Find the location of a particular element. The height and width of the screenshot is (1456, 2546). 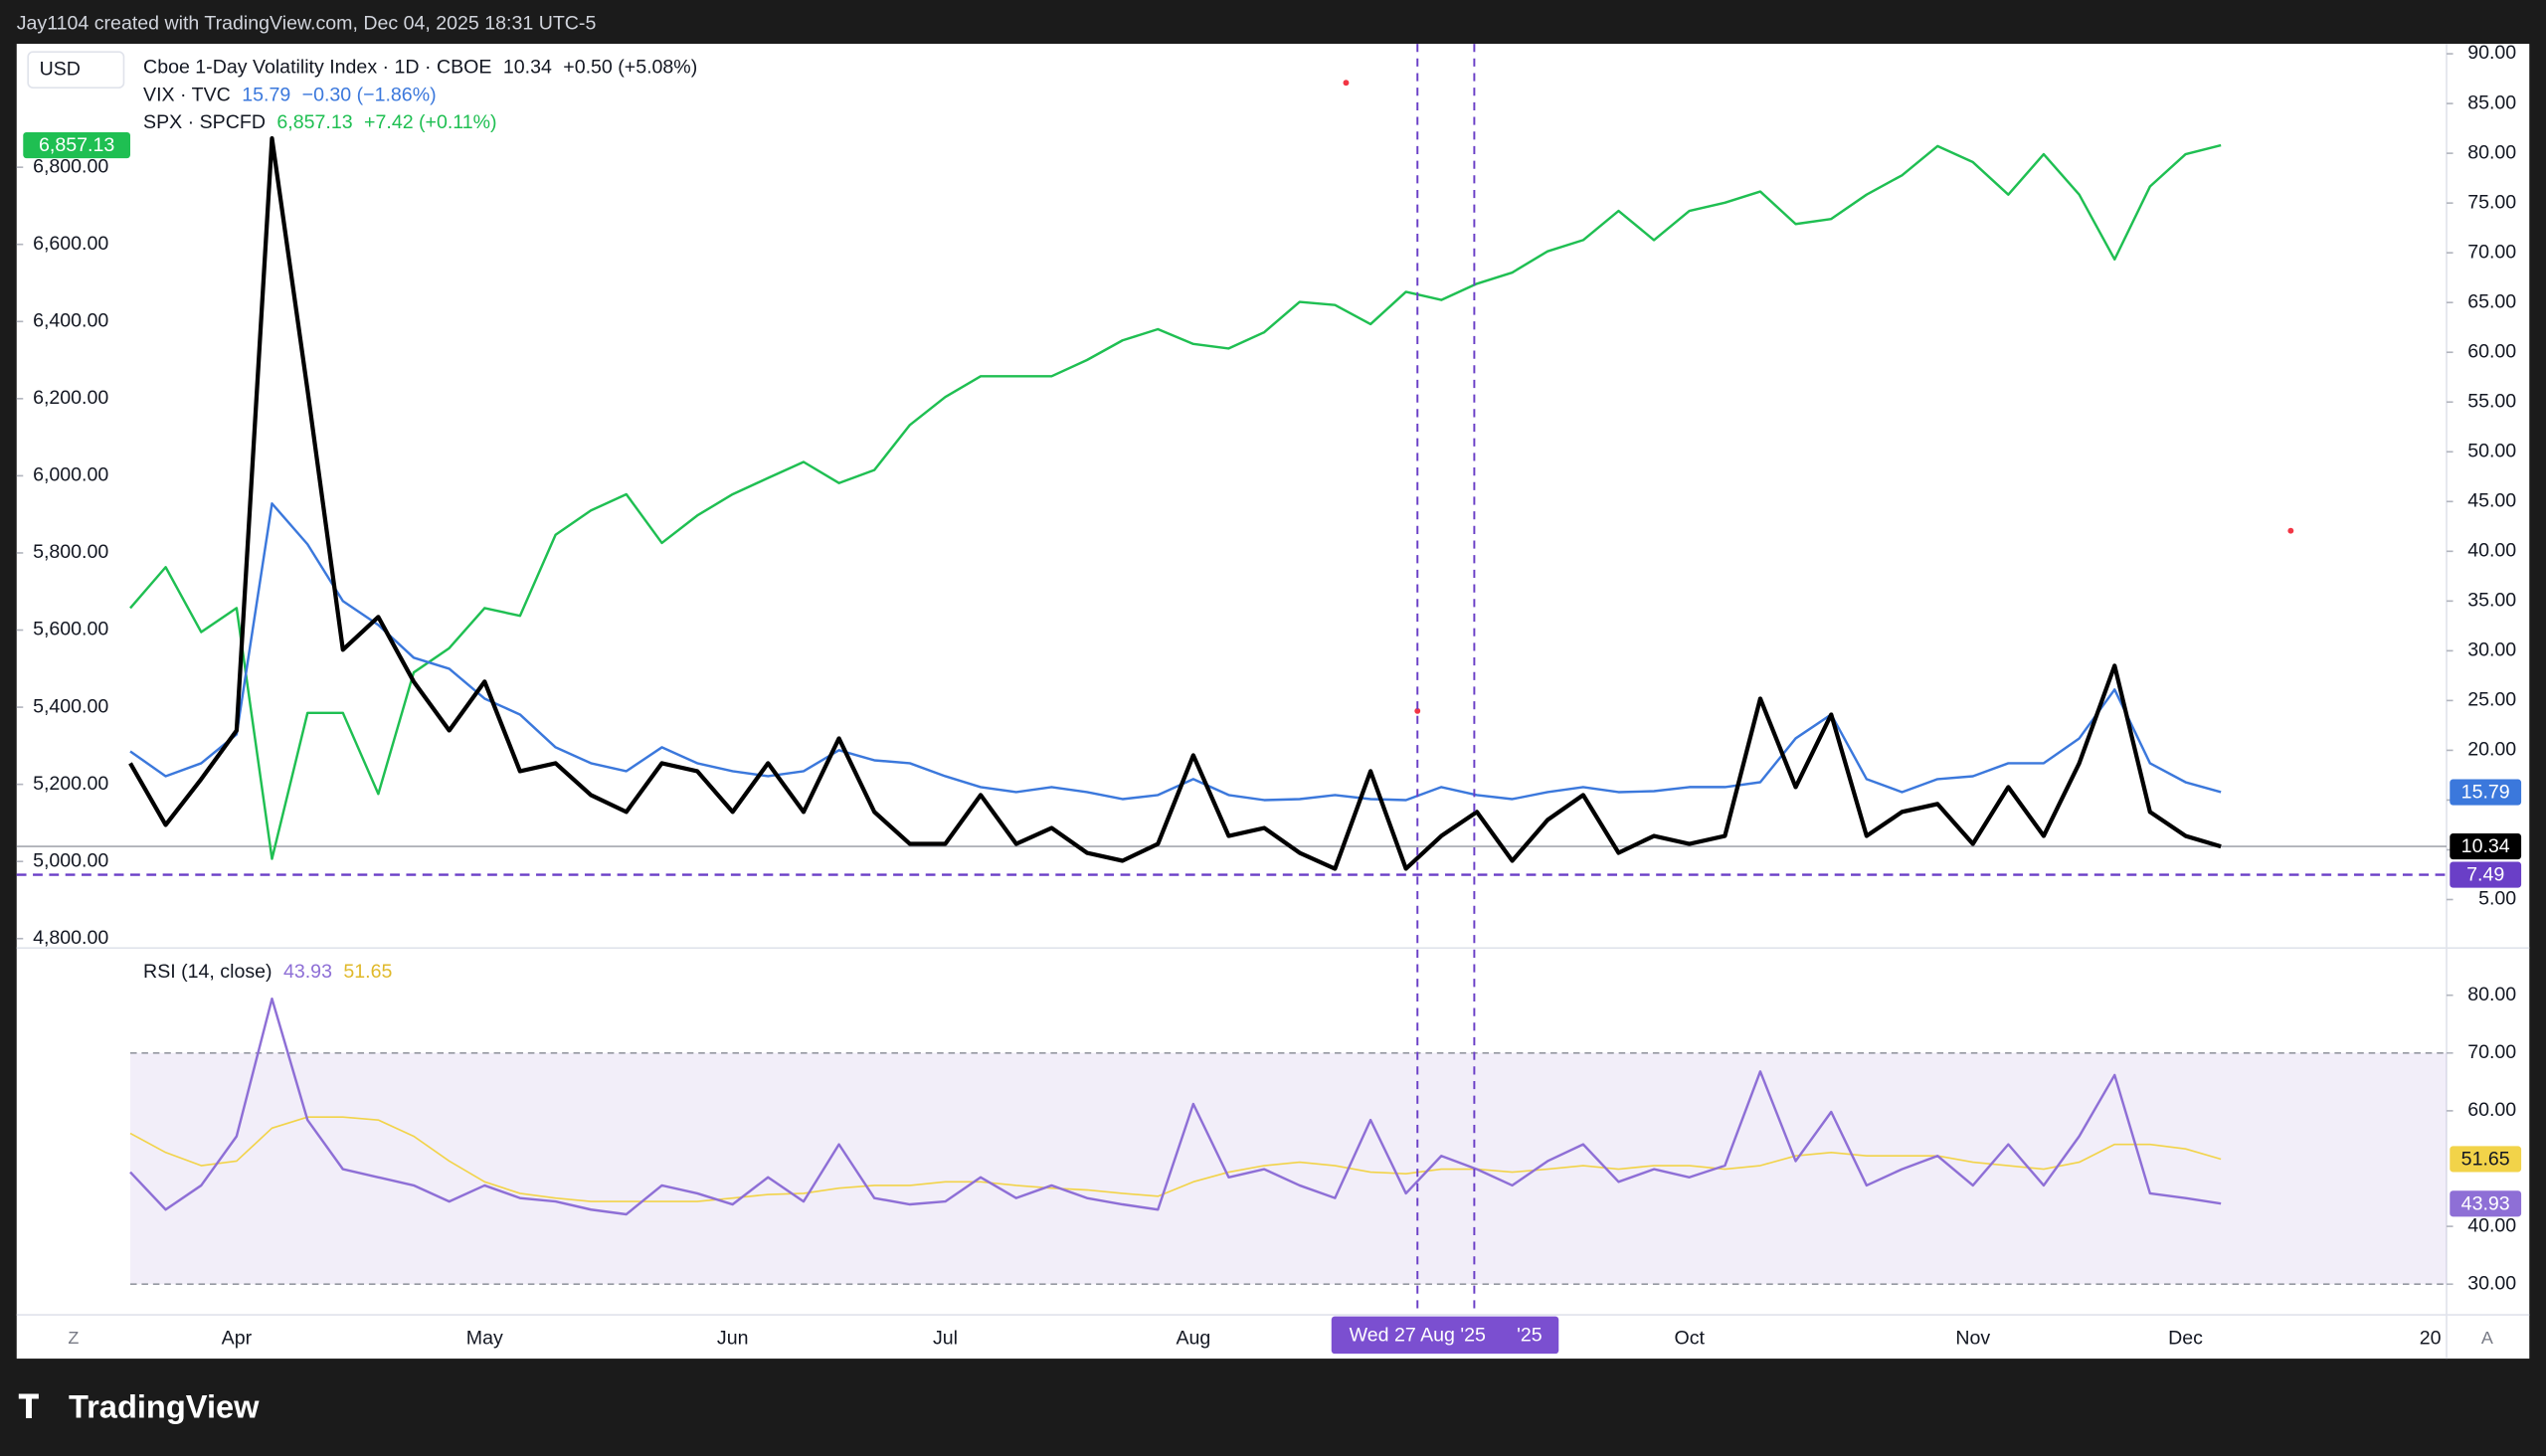

y-tick-label: 5,200.00 is located at coordinates (70, 784).